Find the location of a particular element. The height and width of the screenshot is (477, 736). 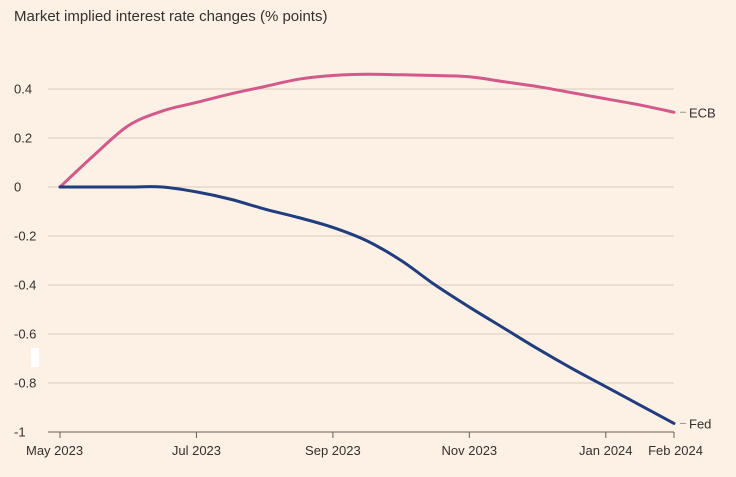

x-tick-label: May 2023 is located at coordinates (54, 450).